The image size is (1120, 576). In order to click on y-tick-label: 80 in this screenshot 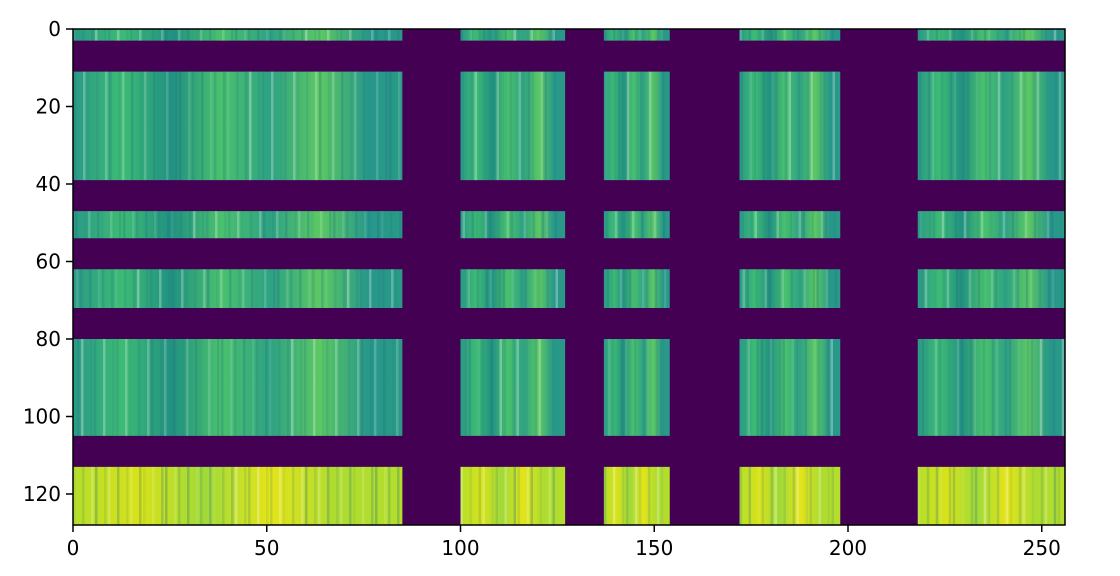, I will do `click(48, 339)`.